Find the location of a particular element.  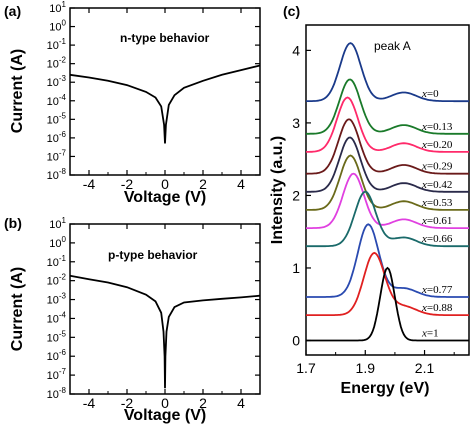

panel-c-label: (c) is located at coordinates (291, 11).